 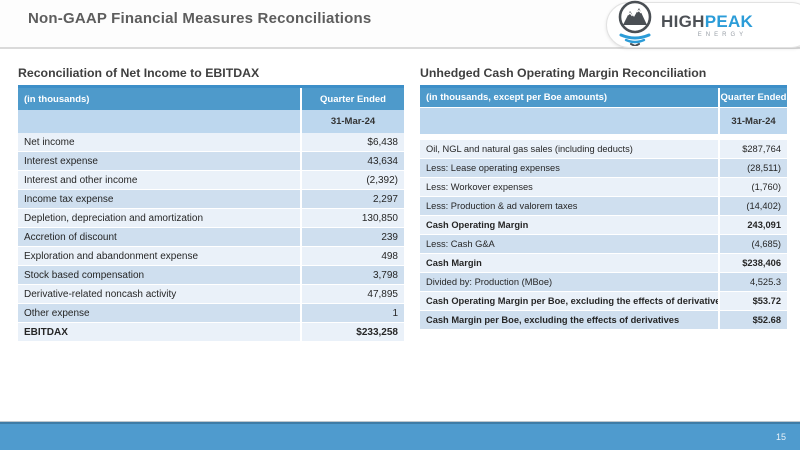 What do you see at coordinates (729, 21) in the screenshot?
I see `brand-peak: PEAK` at bounding box center [729, 21].